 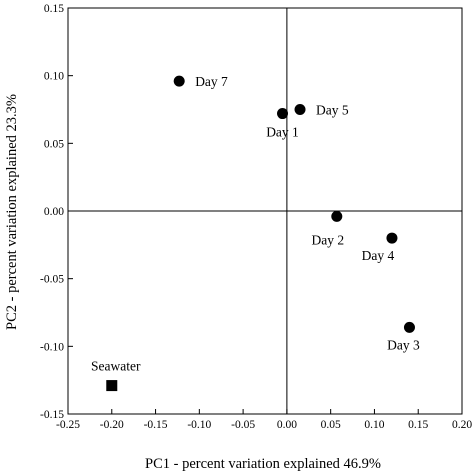 What do you see at coordinates (112, 425) in the screenshot?
I see `x-tick-label: -0.20` at bounding box center [112, 425].